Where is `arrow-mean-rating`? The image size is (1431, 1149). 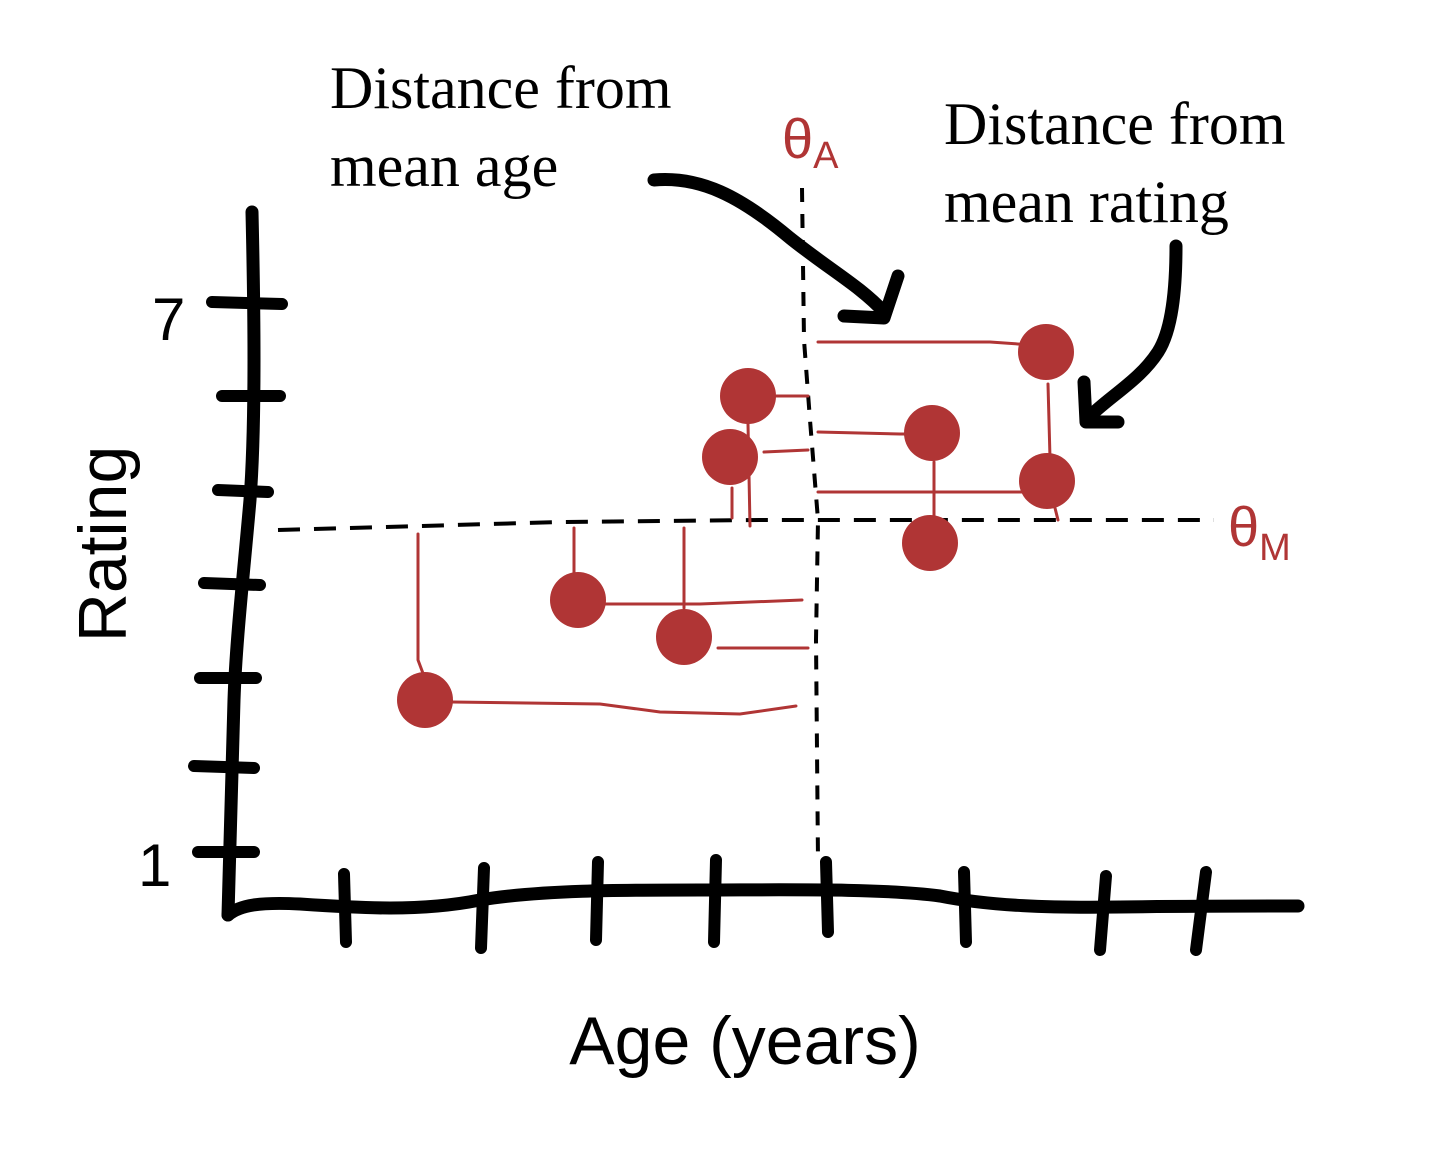 arrow-mean-rating is located at coordinates (1130, 334).